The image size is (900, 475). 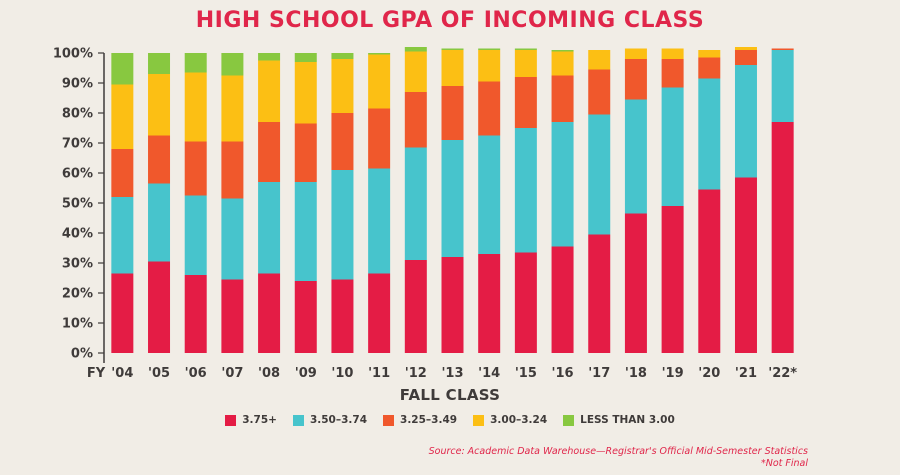 What do you see at coordinates (342, 373) in the screenshot?
I see `x-tick-label: '10` at bounding box center [342, 373].